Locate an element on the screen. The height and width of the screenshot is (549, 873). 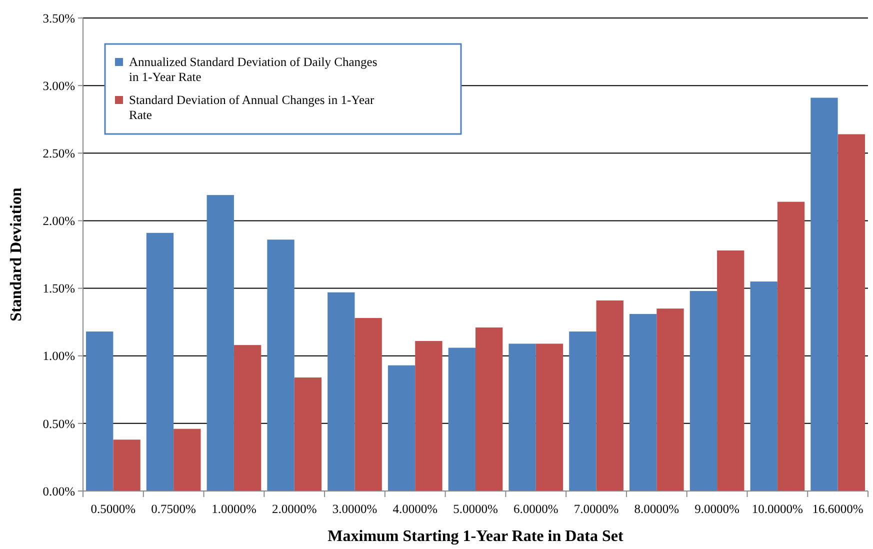
x-tick-label: 8.0000% is located at coordinates (657, 509).